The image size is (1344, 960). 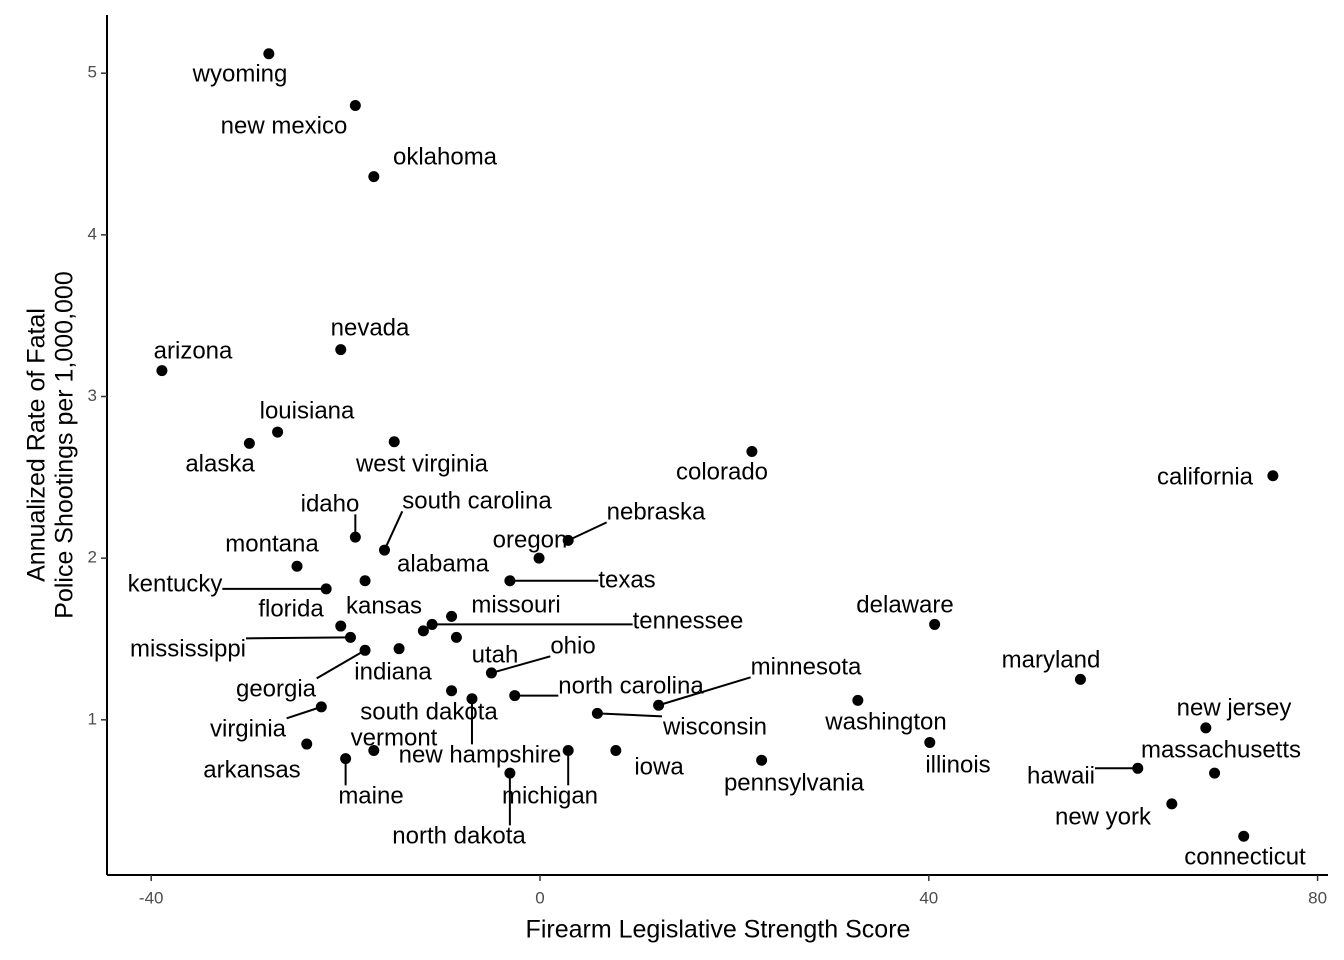 What do you see at coordinates (370, 795) in the screenshot?
I see `point-label: maine` at bounding box center [370, 795].